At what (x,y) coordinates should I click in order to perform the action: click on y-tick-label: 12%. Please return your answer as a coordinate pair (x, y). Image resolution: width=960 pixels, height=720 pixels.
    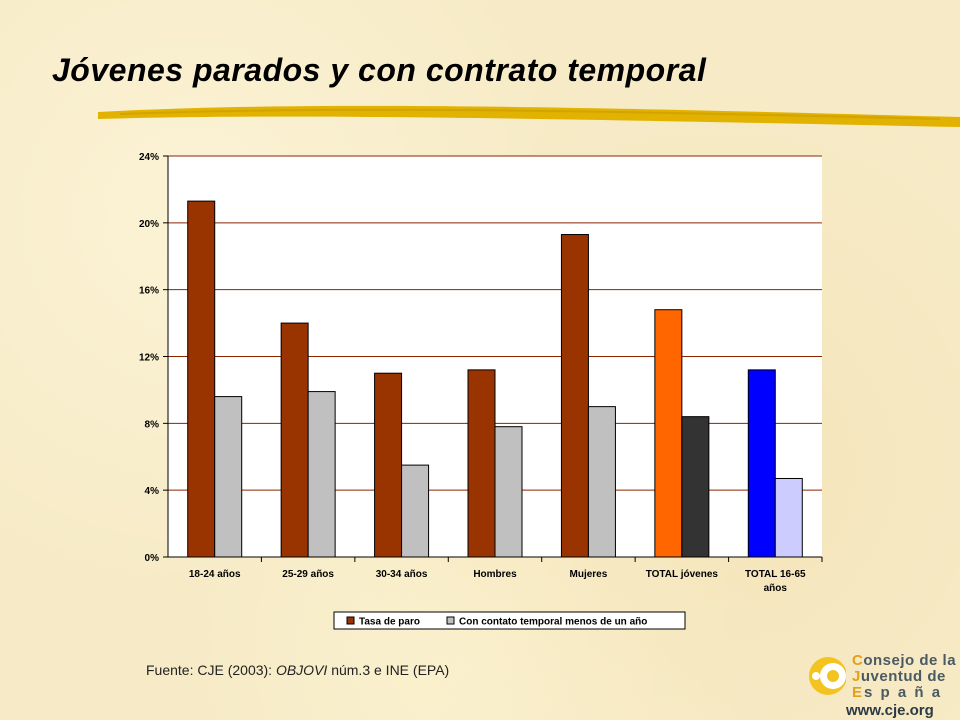
    Looking at the image, I should click on (149, 358).